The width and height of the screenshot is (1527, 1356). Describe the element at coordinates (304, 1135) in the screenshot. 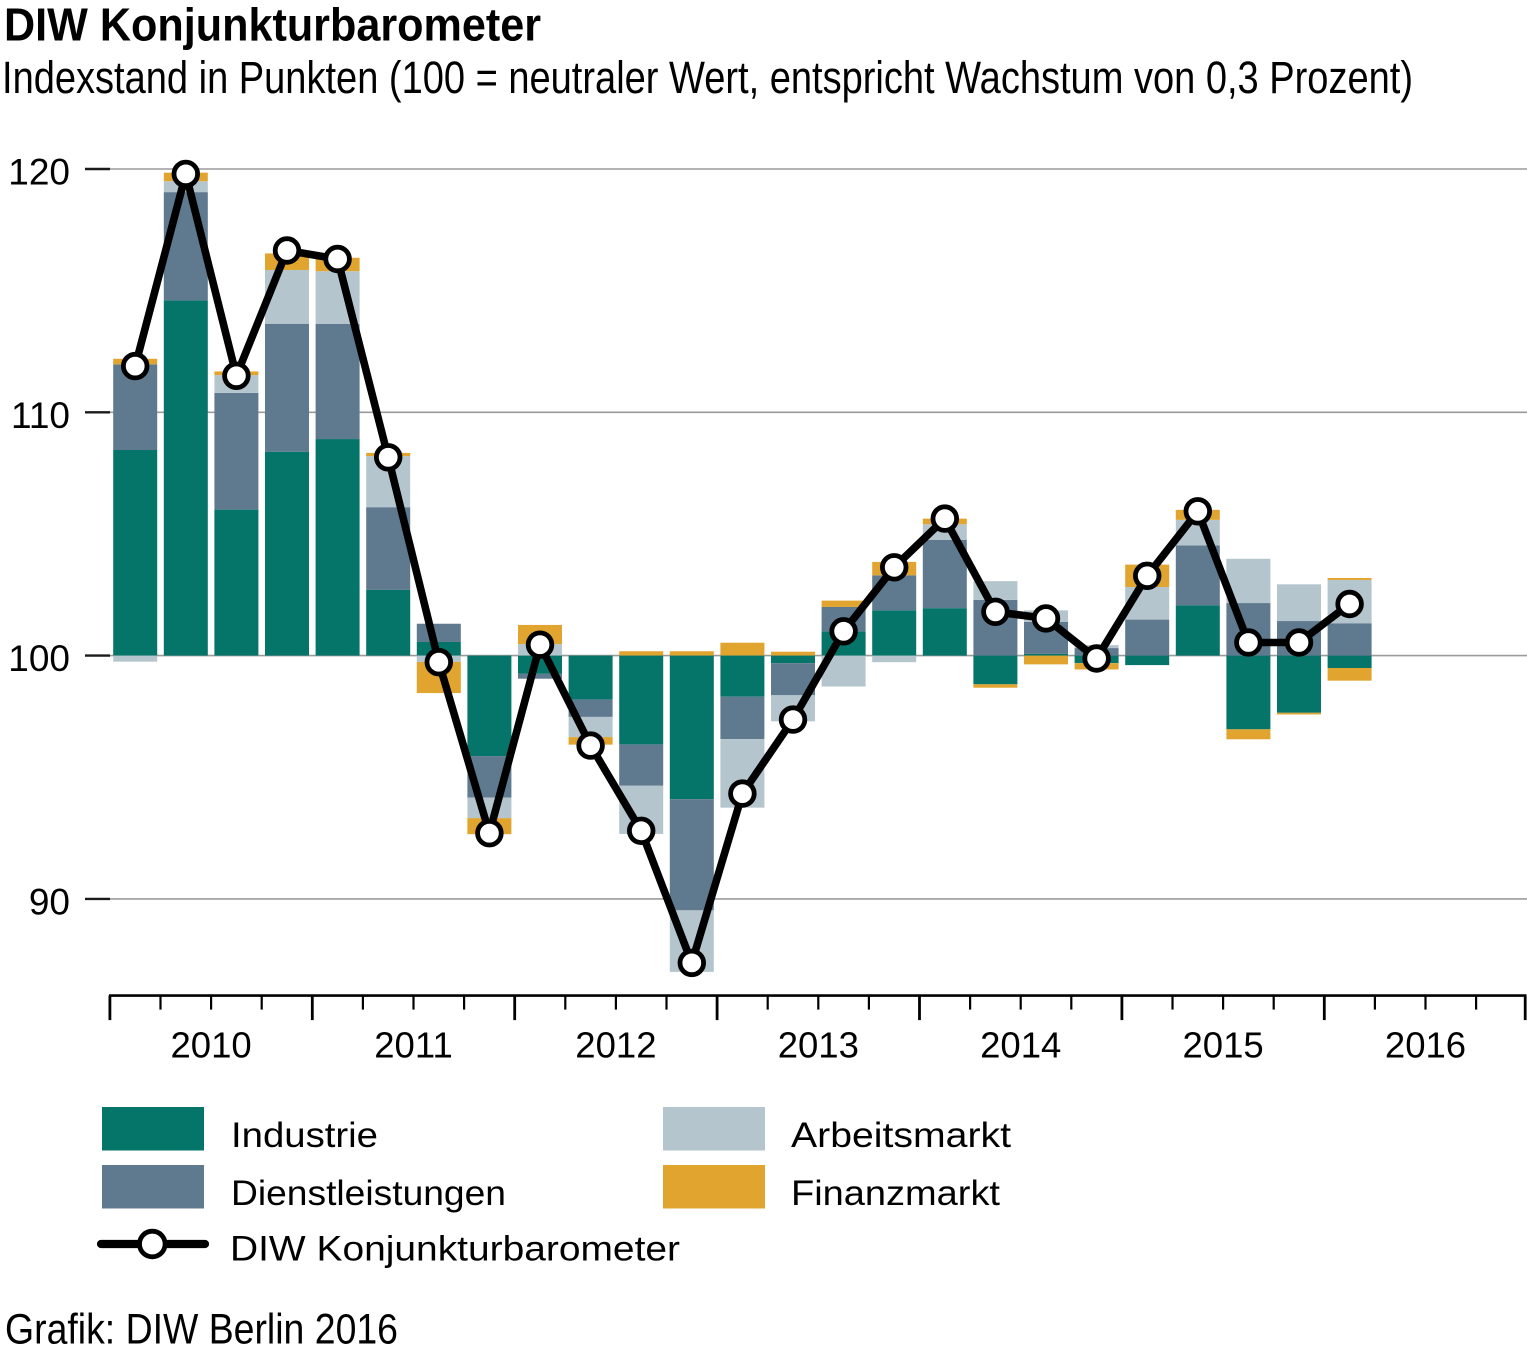

I see `svg-text: Industrie` at that location.